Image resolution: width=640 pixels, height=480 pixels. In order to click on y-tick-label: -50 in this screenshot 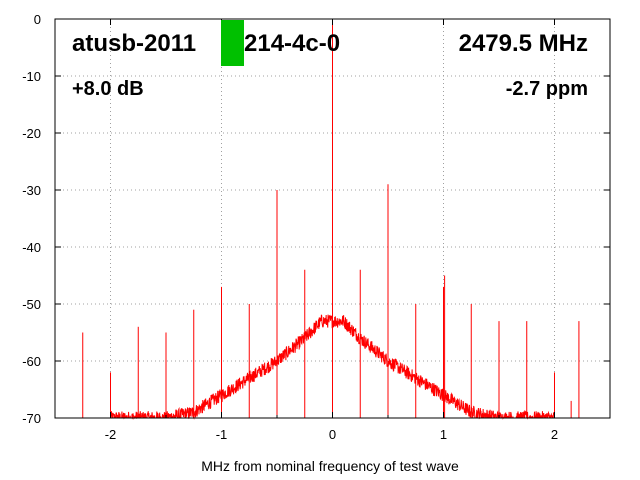, I will do `click(31, 304)`.